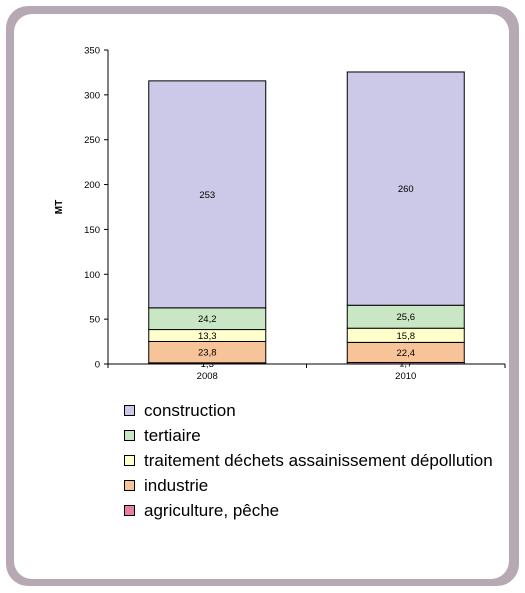 This screenshot has height=593, width=525. Describe the element at coordinates (406, 336) in the screenshot. I see `data-label: 15,8` at that location.